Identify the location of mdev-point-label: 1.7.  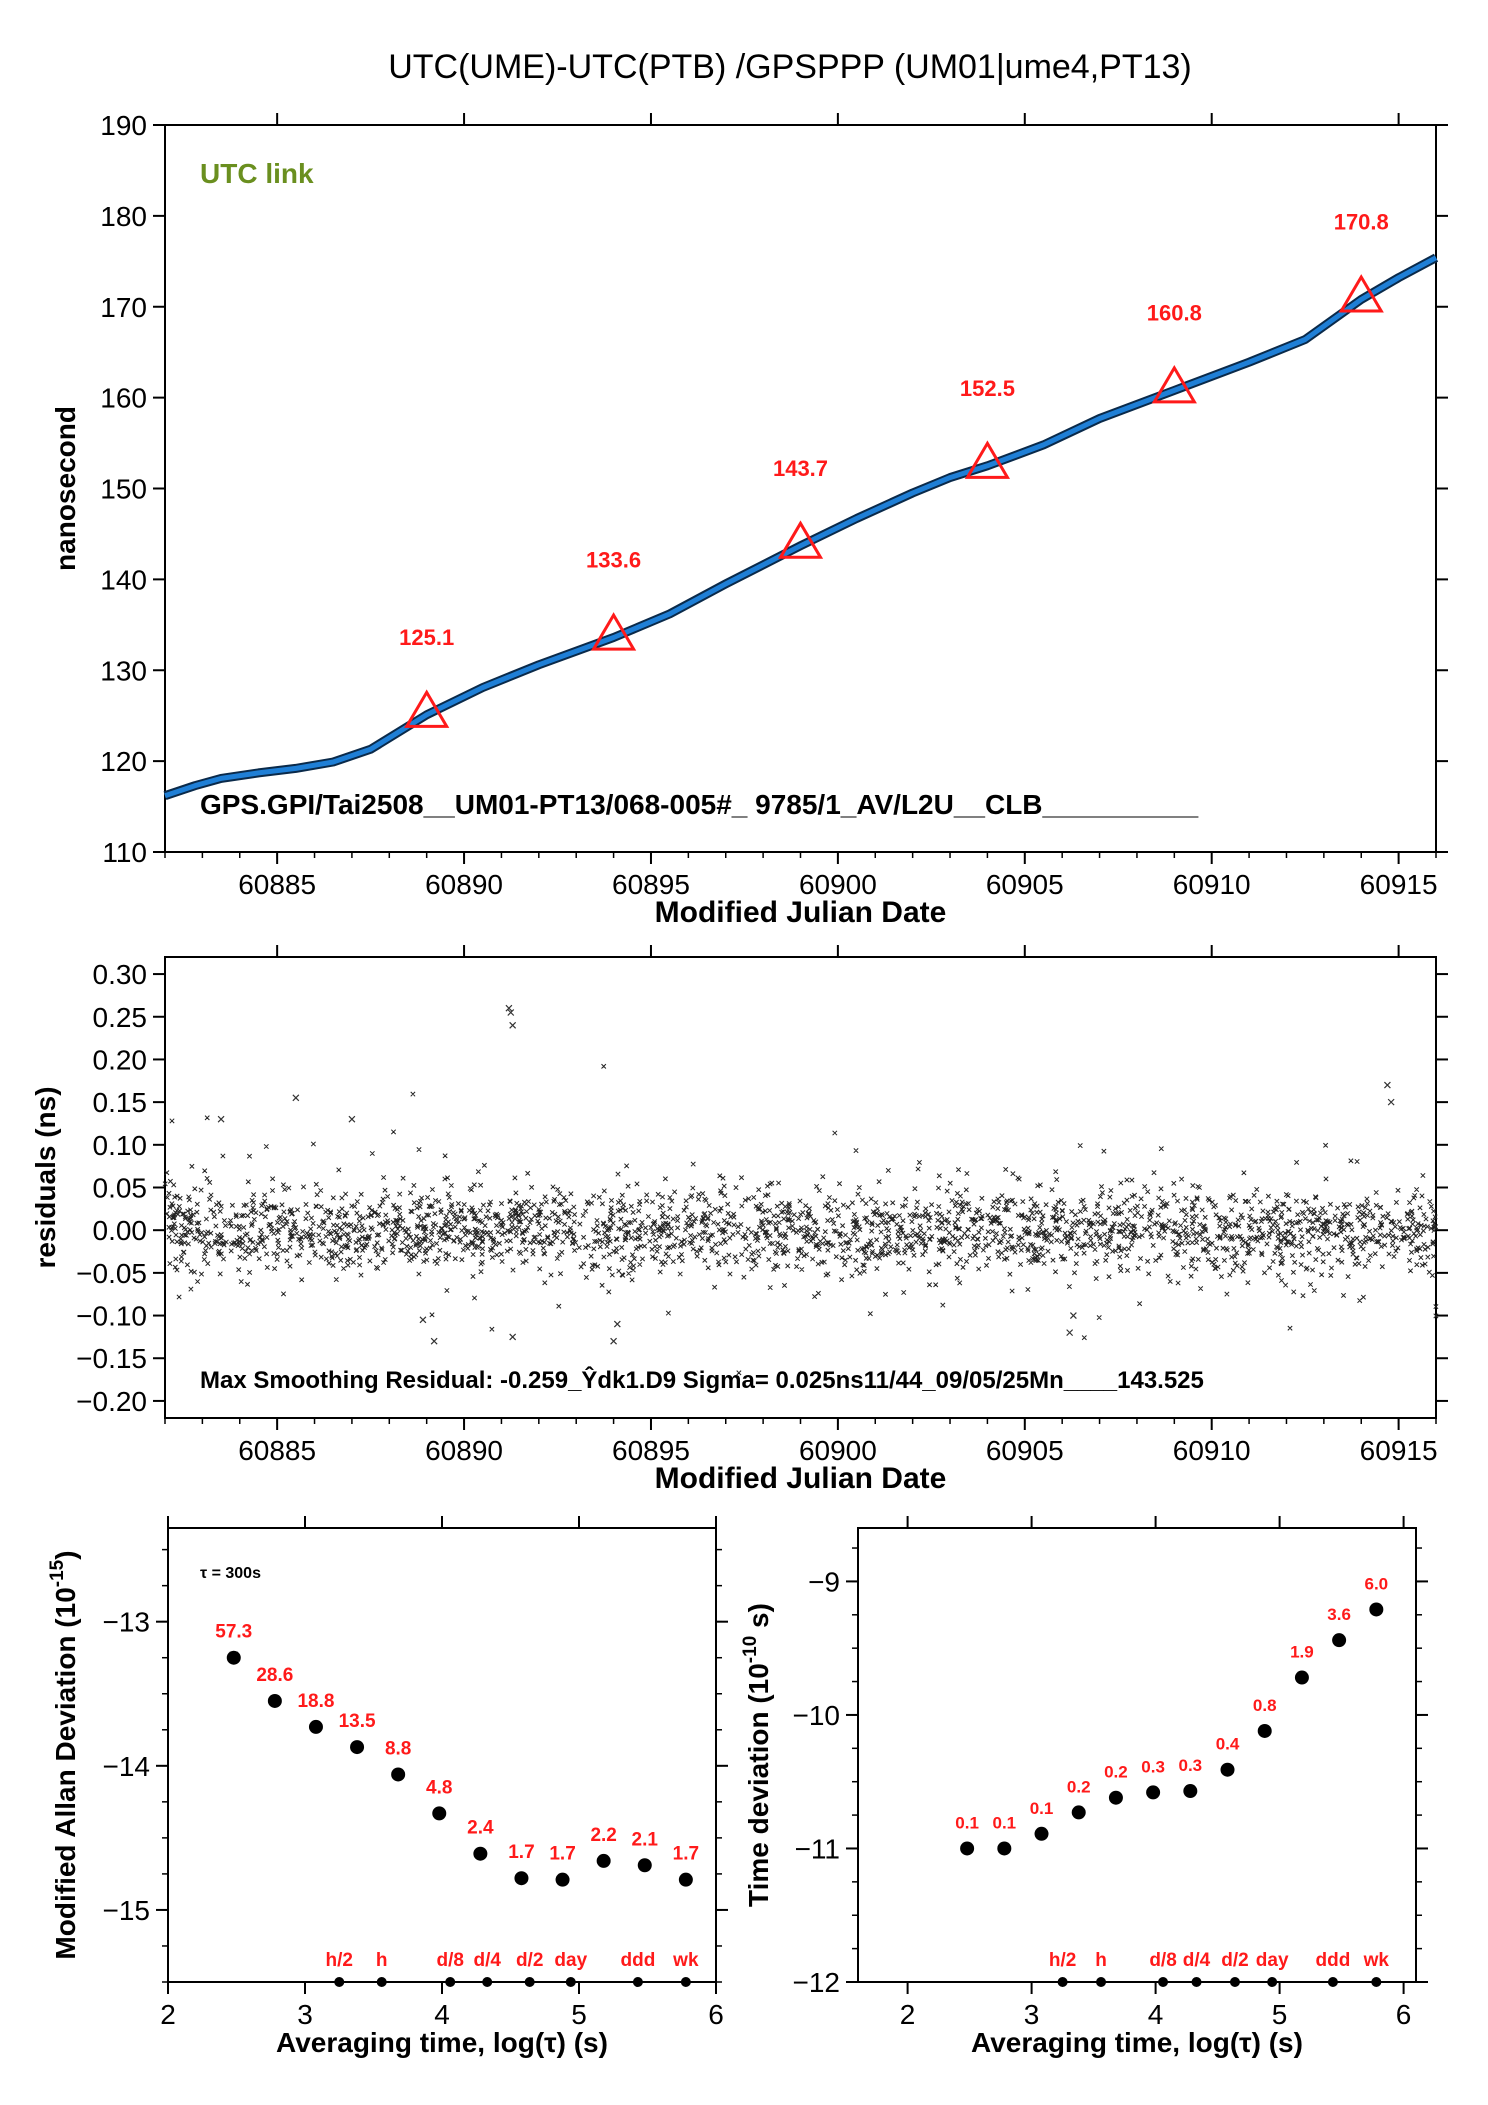
(562, 1854).